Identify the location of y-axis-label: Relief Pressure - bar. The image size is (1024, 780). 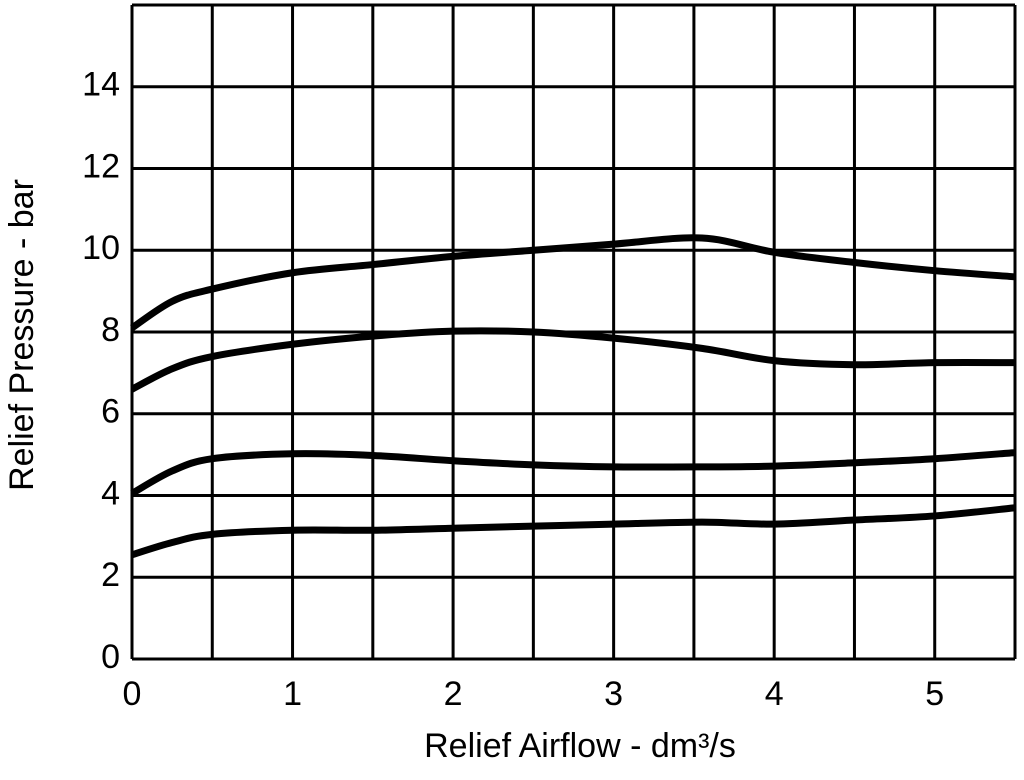
(22, 335).